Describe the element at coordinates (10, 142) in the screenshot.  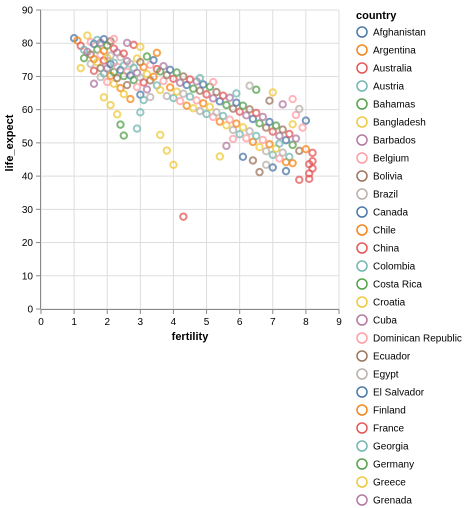
I see `y-axis-title: life_expect` at that location.